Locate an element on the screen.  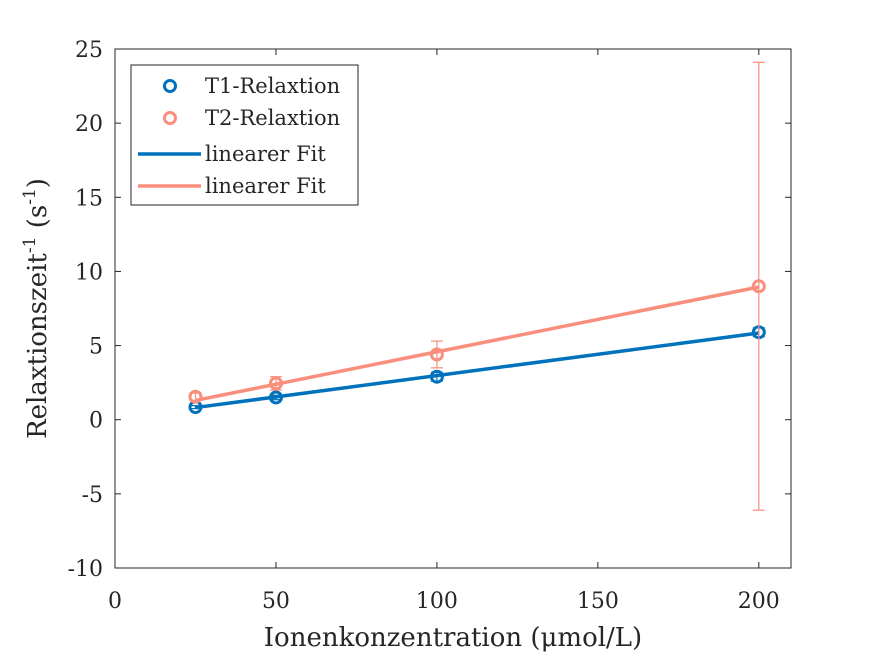
y-axis-label-exponent: -1 is located at coordinates (30, 245).